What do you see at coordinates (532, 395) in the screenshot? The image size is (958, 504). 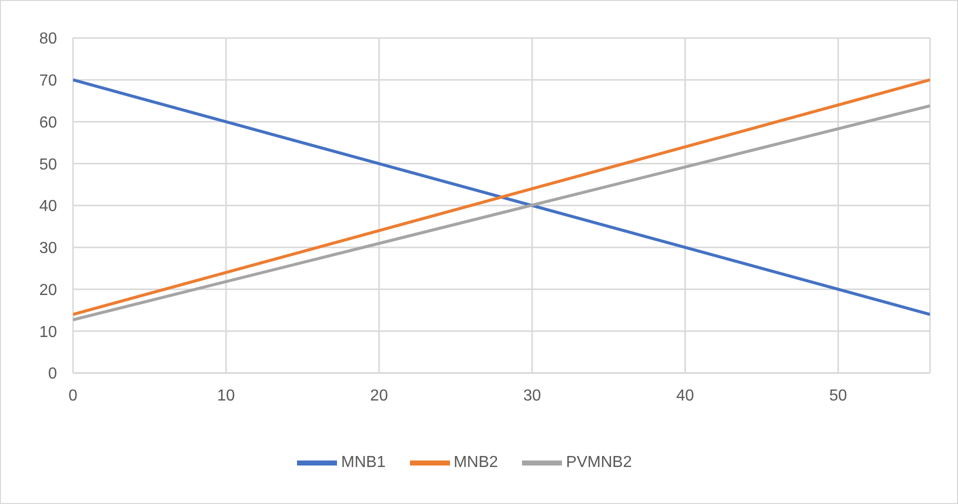 I see `x-tick-label: 30` at bounding box center [532, 395].